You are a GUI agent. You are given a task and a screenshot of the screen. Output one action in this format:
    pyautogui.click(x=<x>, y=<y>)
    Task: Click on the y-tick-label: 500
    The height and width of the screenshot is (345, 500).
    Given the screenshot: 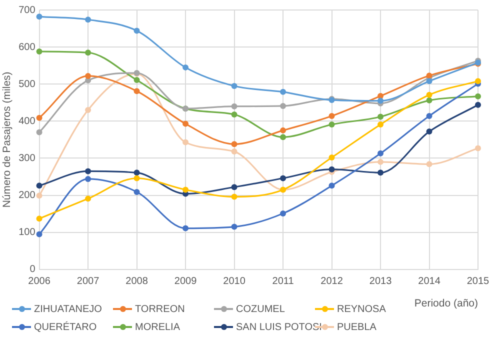 What is the action you would take?
    pyautogui.click(x=27, y=84)
    